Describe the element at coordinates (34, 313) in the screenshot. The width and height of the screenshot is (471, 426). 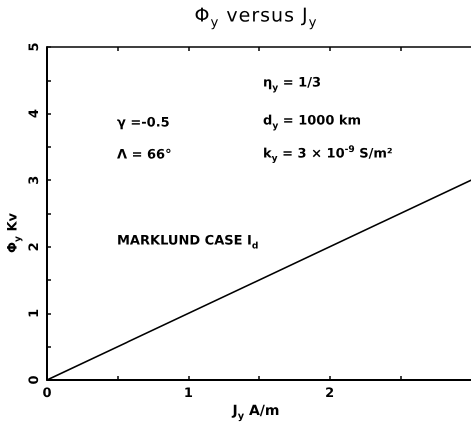
I see `y-tick-label: 1` at that location.